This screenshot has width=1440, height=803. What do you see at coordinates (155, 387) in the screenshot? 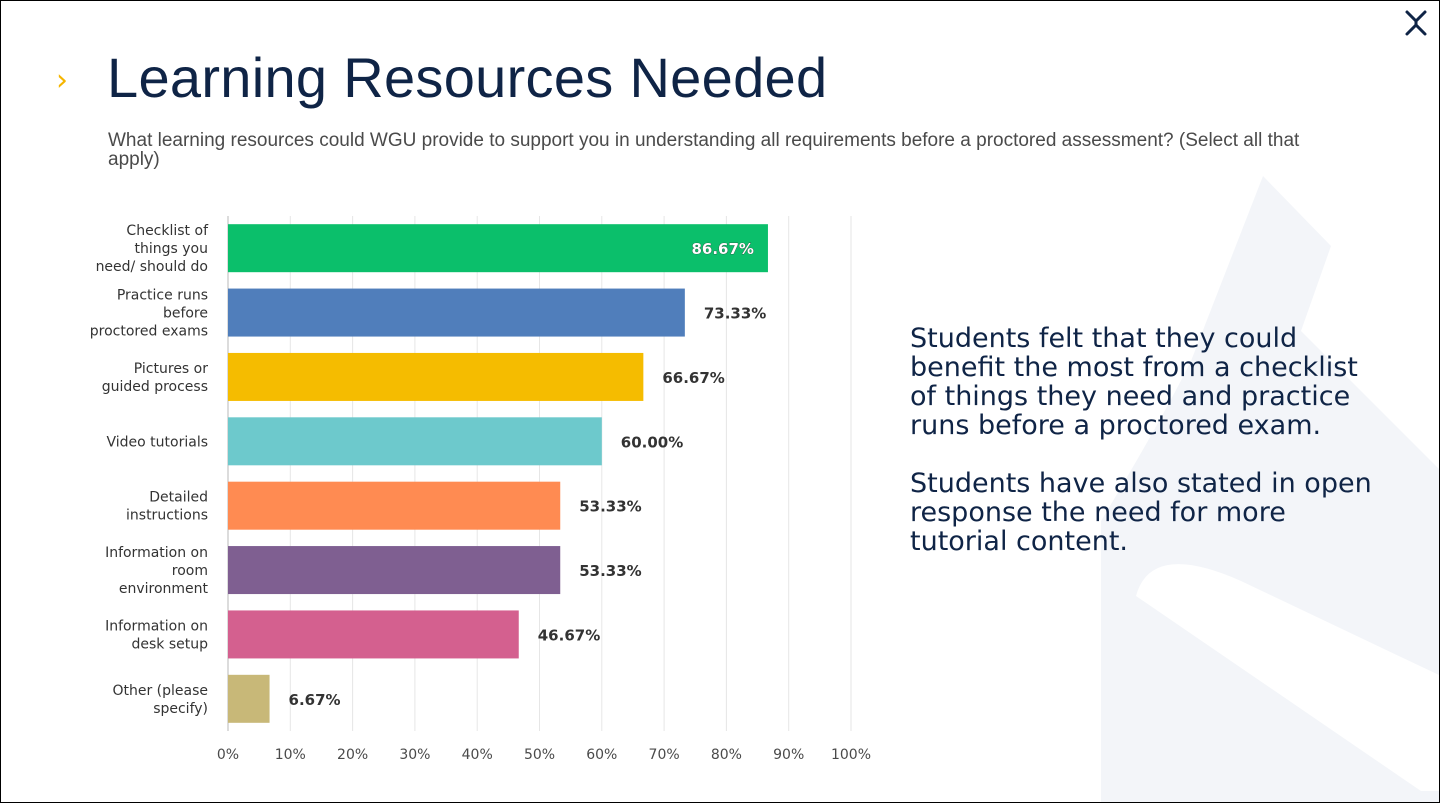
I see `category-label: guided process` at bounding box center [155, 387].